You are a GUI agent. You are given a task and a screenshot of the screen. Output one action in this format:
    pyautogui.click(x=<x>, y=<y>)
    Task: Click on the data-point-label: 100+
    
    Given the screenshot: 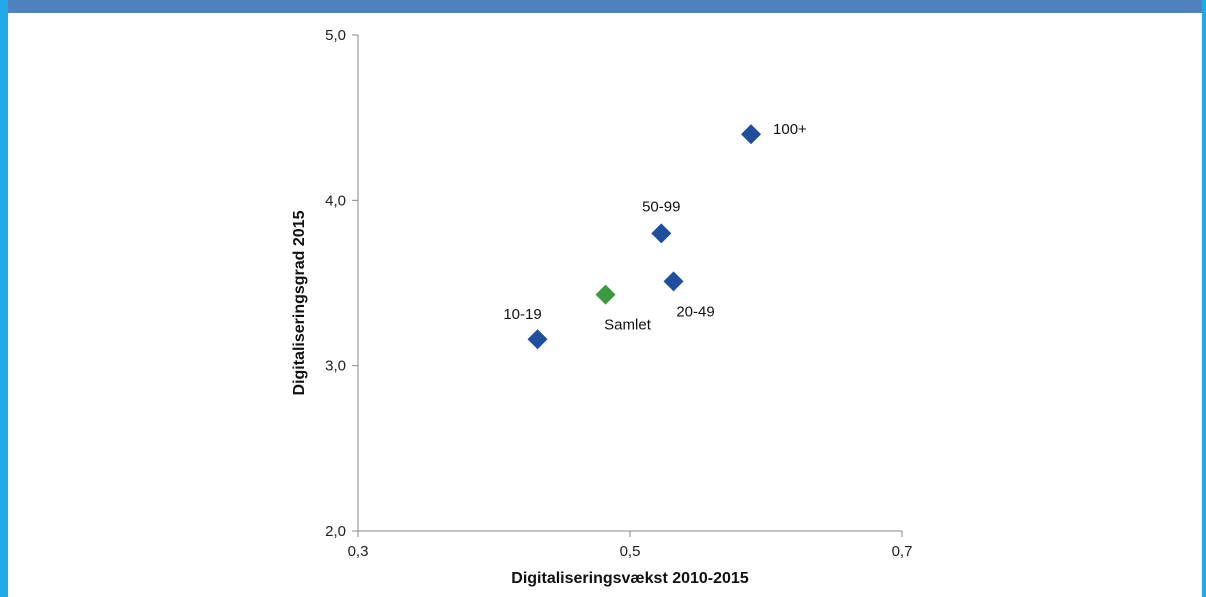 What is the action you would take?
    pyautogui.click(x=790, y=129)
    